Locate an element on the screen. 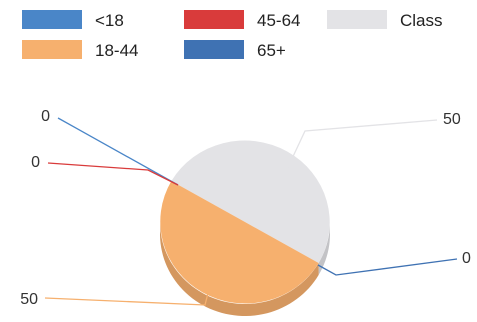 The image size is (477, 322). legend-swatch-class is located at coordinates (357, 19).